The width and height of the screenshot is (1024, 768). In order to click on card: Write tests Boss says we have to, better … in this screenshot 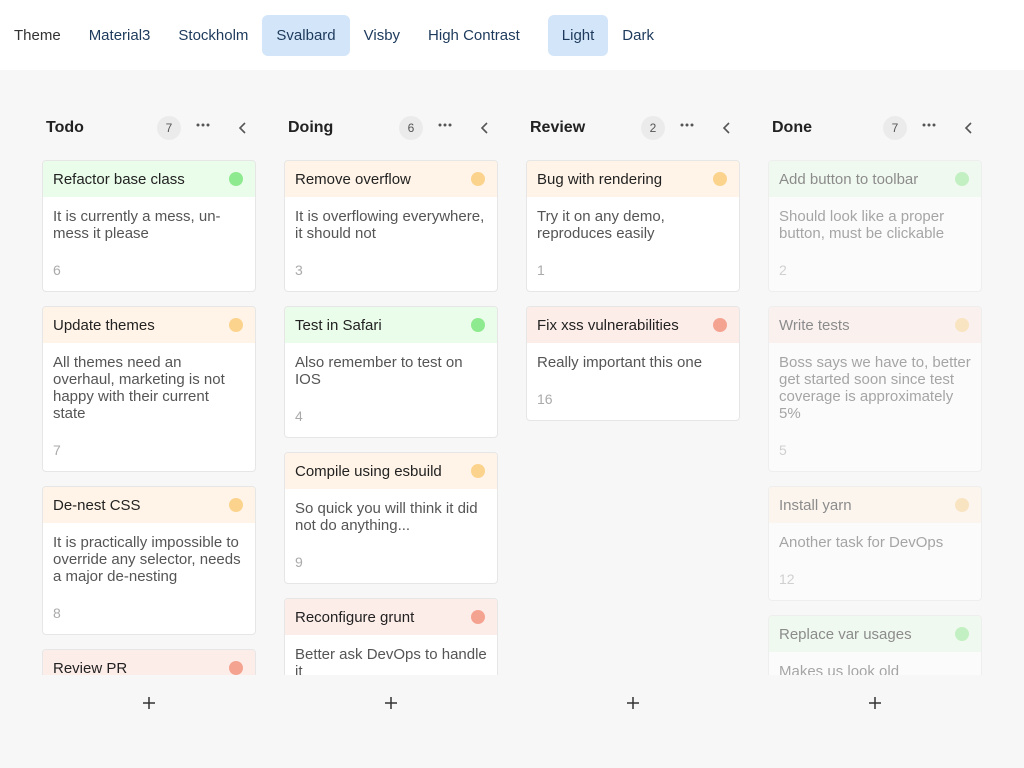, I will do `click(875, 389)`.